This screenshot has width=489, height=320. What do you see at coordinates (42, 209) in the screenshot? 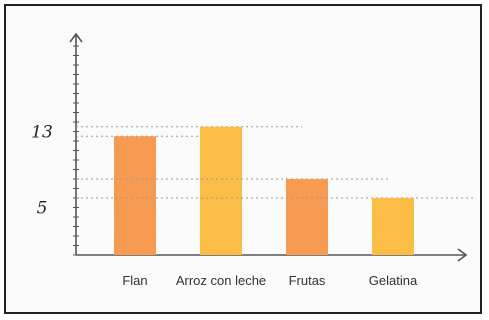
I see `y-tick-label: 5` at bounding box center [42, 209].